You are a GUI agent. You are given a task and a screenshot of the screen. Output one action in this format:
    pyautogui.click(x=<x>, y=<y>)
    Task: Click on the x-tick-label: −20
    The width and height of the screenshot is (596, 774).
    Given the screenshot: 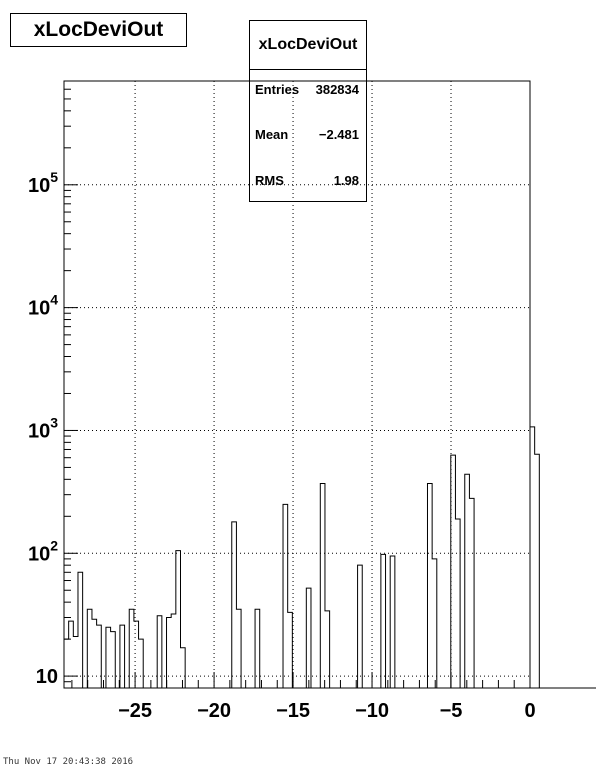 What is the action you would take?
    pyautogui.click(x=214, y=711)
    